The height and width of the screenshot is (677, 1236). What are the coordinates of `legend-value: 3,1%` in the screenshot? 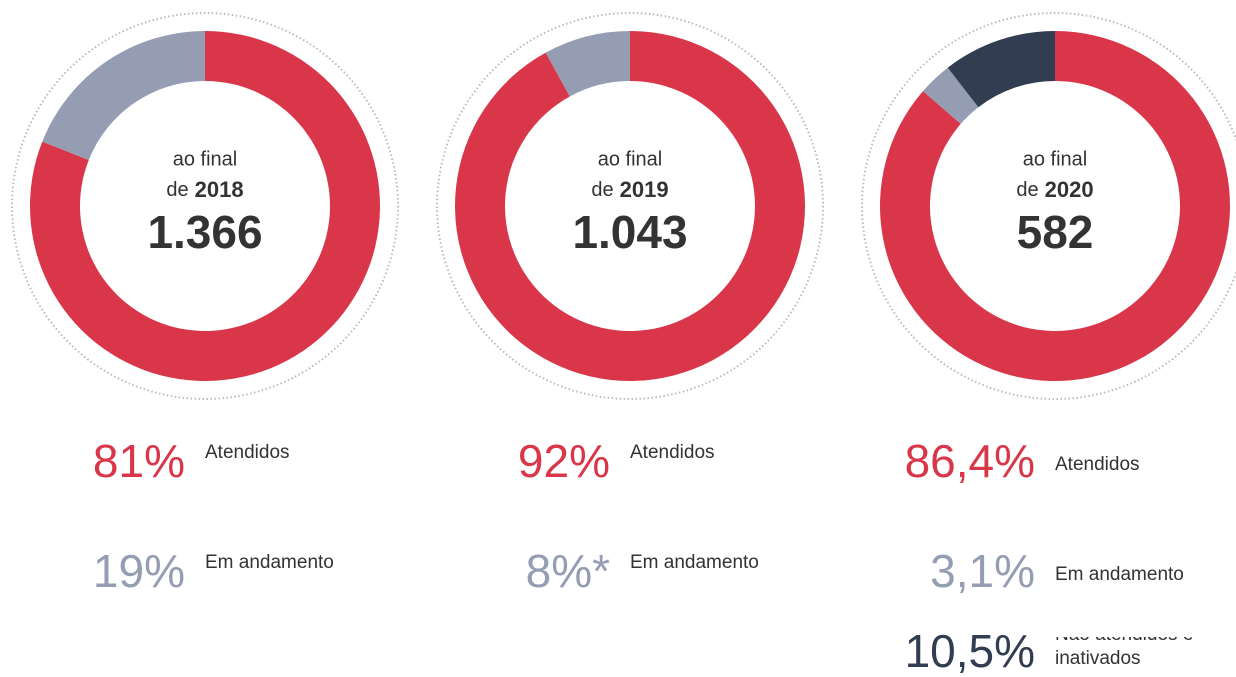 It's located at (982, 571).